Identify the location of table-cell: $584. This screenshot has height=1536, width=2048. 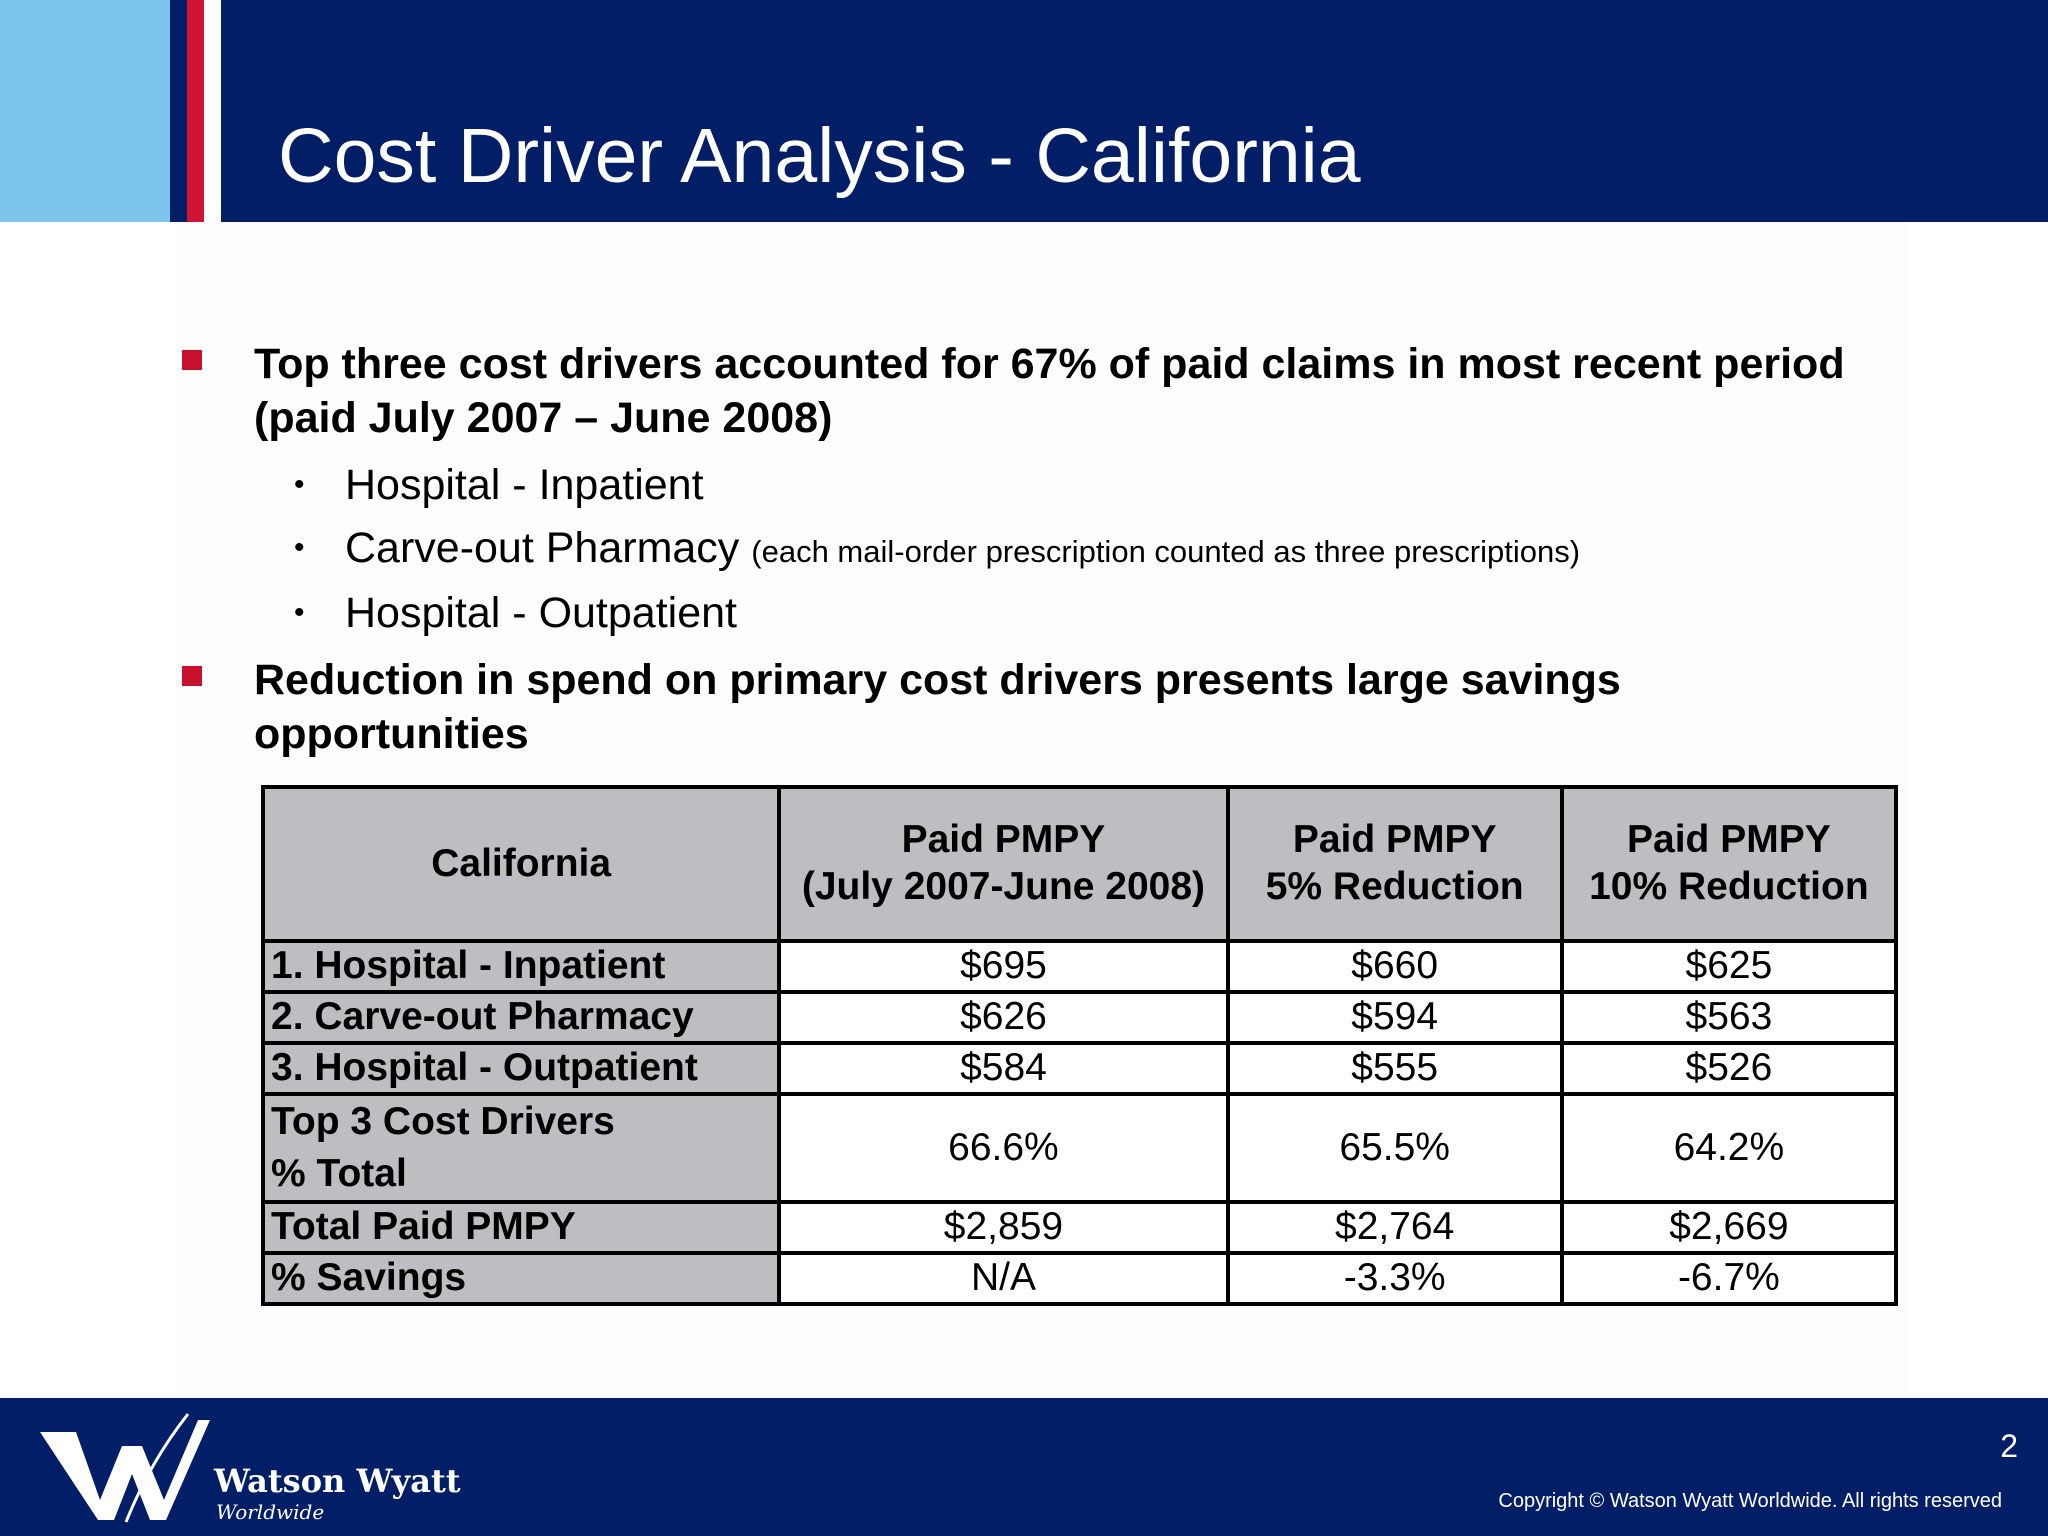
(1003, 1068).